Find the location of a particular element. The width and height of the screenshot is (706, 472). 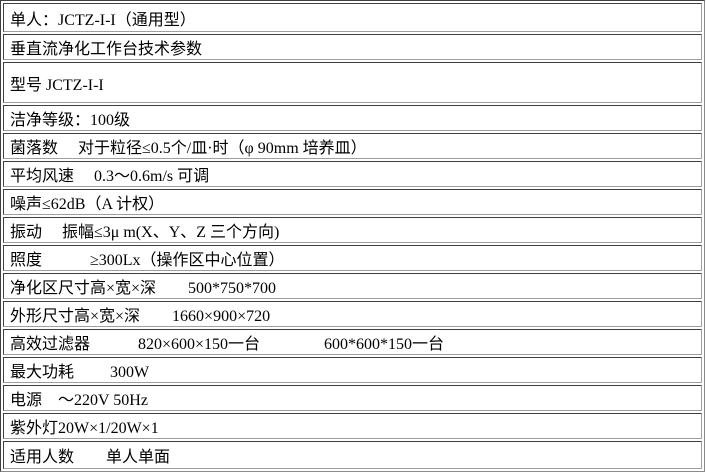

table-row: 单人：JCTZ-I-I（通用型） is located at coordinates (352, 17).